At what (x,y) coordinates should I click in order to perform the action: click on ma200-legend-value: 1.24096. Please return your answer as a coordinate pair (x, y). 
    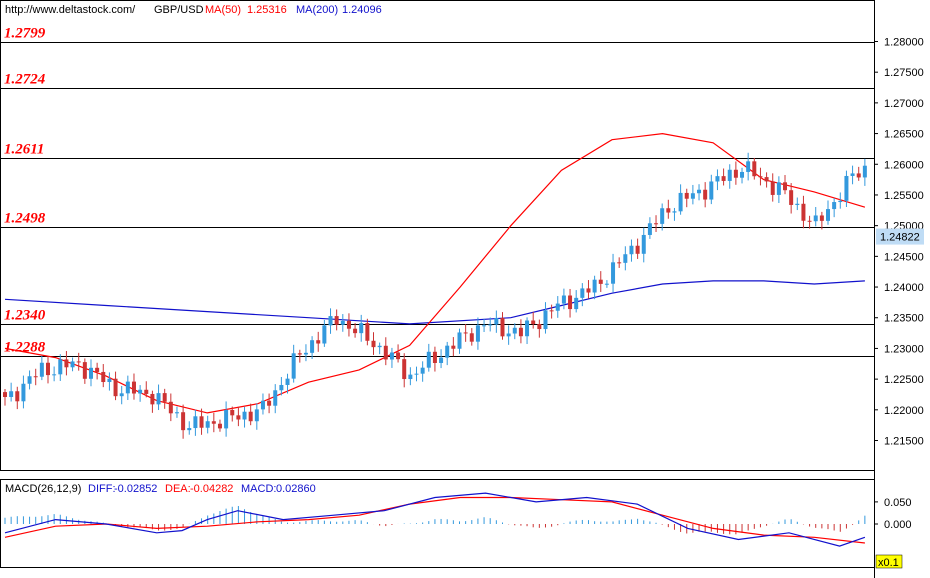
    Looking at the image, I should click on (362, 10).